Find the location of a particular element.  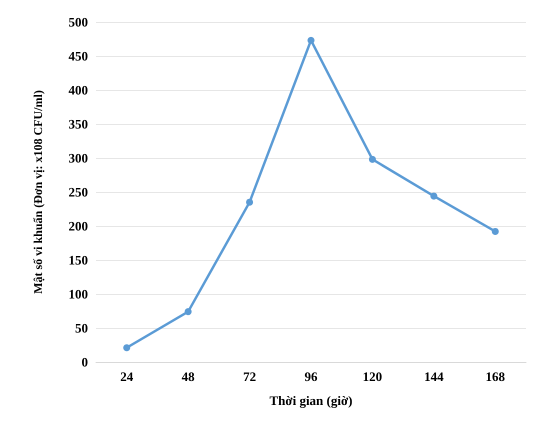

x-tick-label: 72 is located at coordinates (249, 376).